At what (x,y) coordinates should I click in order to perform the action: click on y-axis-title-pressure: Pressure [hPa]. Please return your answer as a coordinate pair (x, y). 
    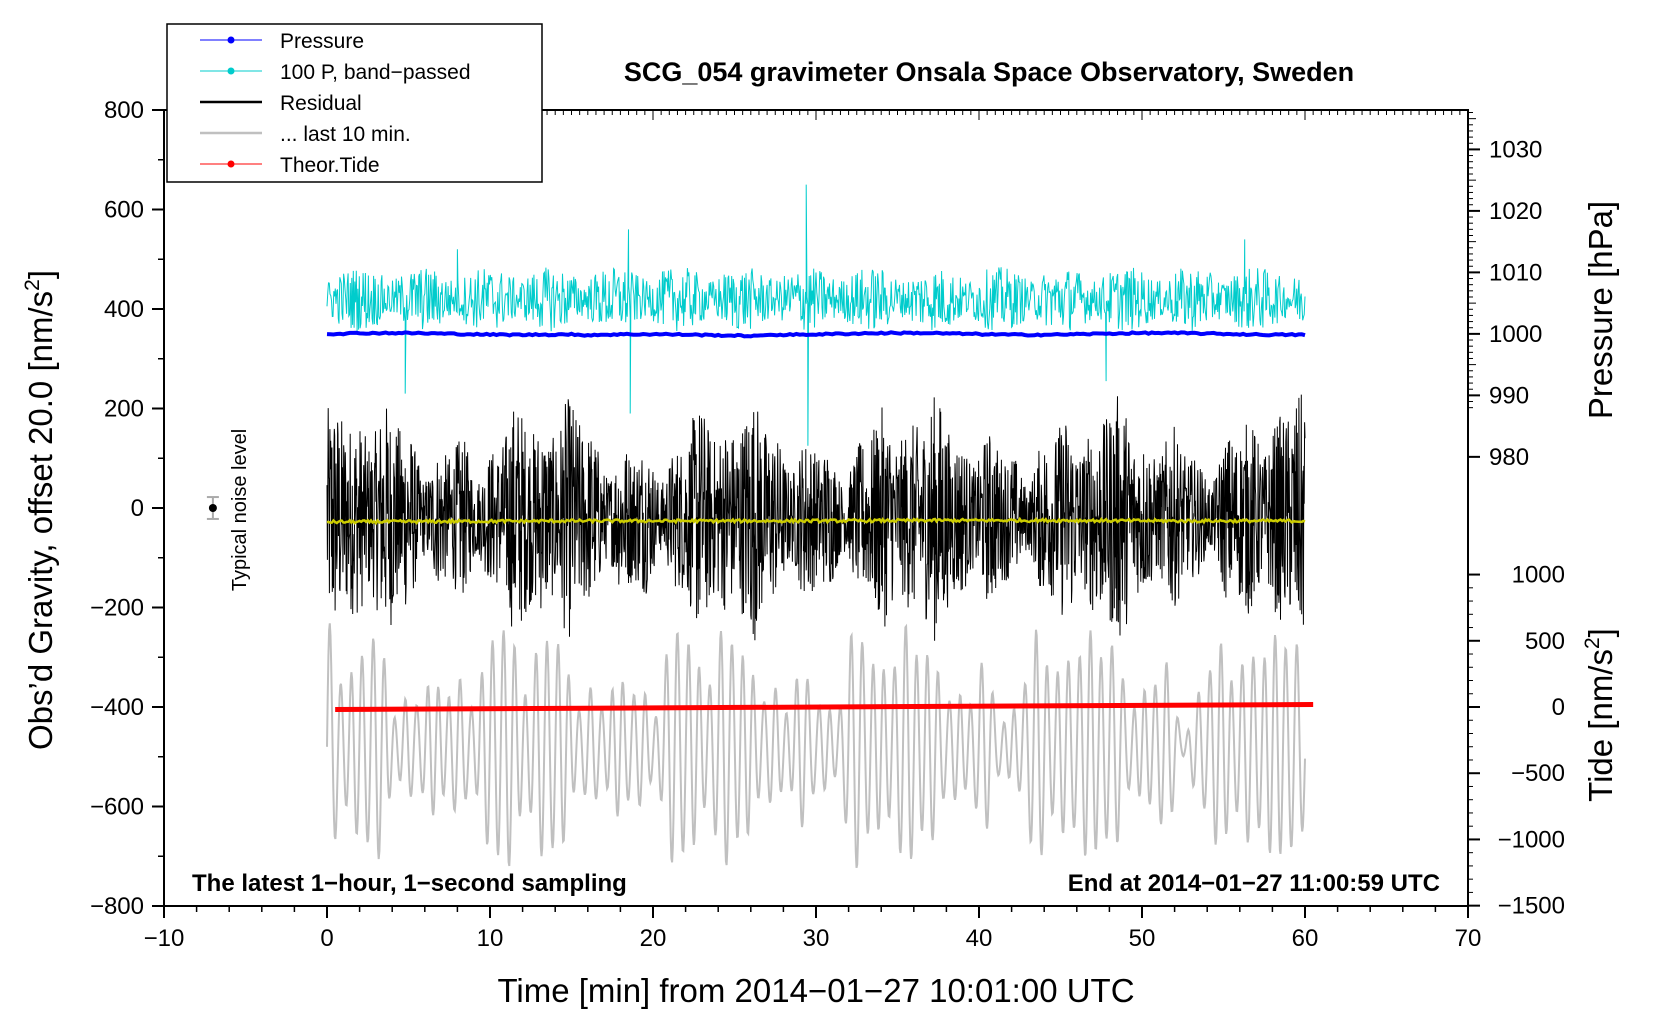
    Looking at the image, I should click on (1600, 310).